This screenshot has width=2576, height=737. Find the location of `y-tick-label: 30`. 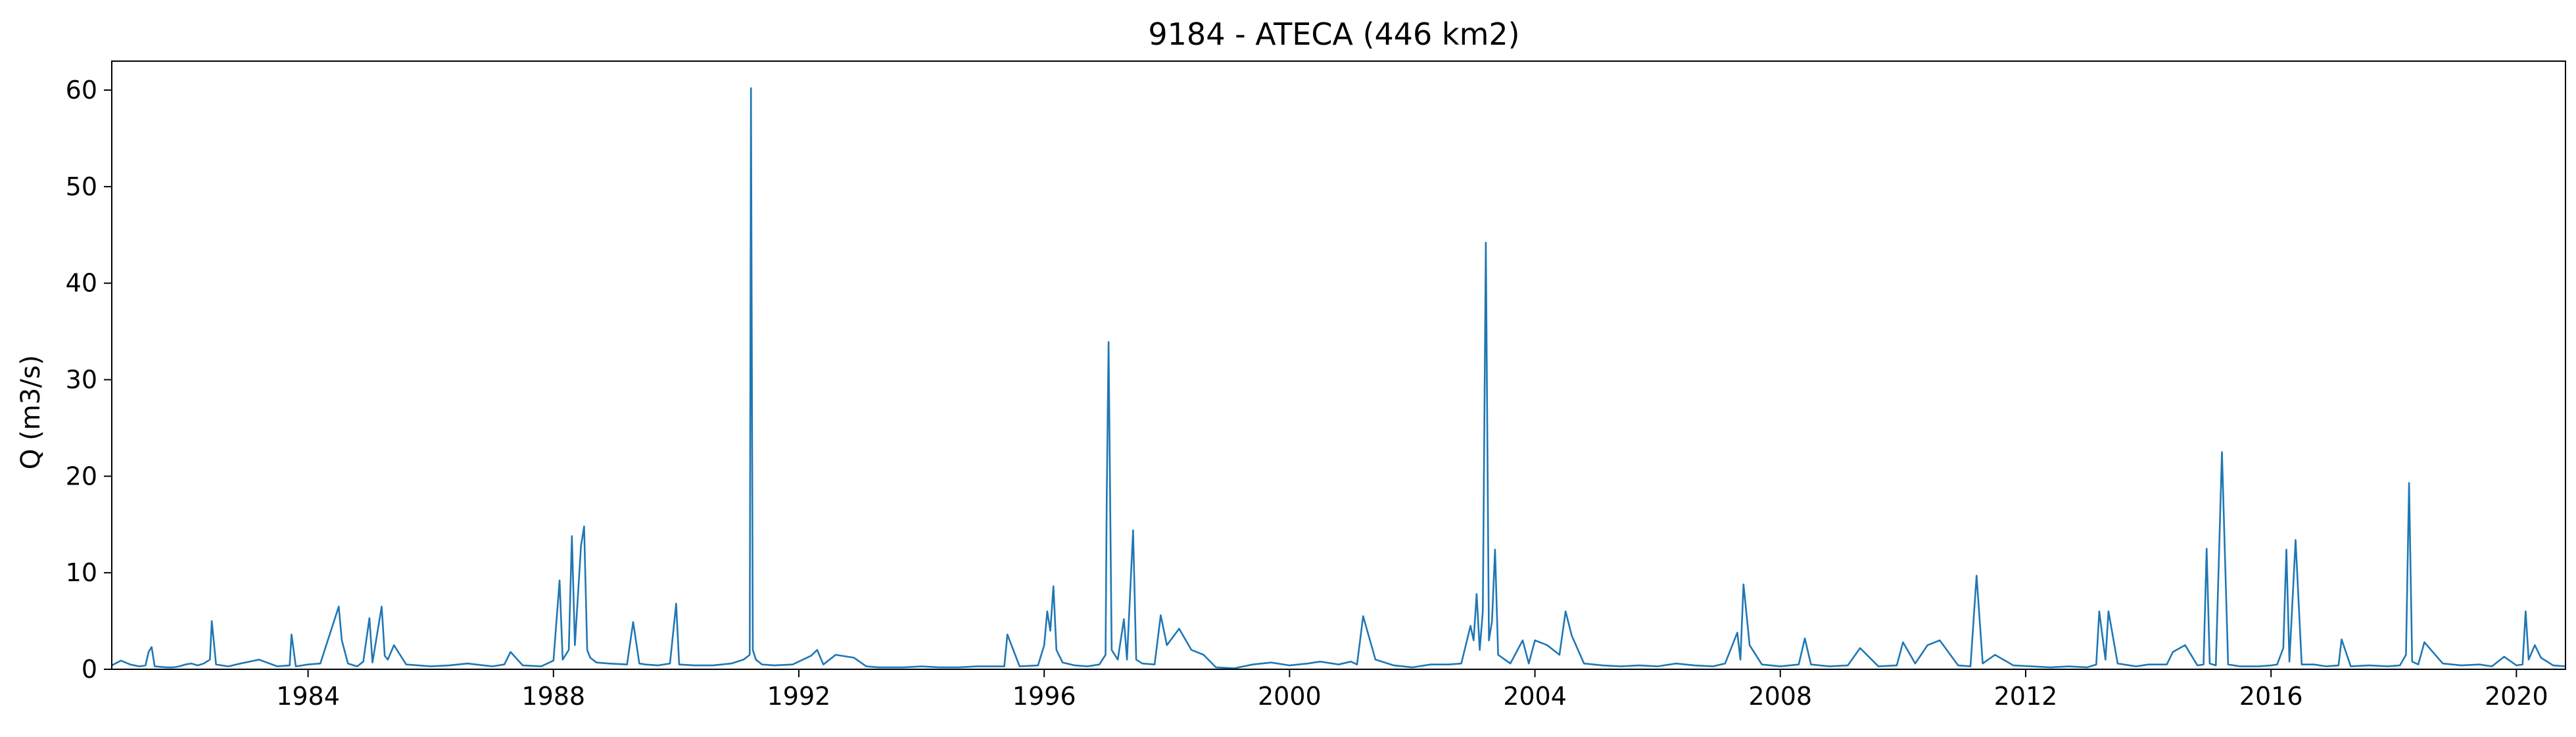

y-tick-label: 30 is located at coordinates (81, 380).